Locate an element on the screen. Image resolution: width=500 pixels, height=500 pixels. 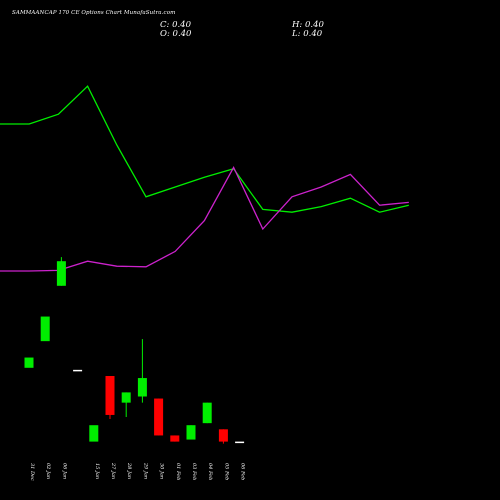
x-tick-label: 04 Feb is located at coordinates (210, 471).